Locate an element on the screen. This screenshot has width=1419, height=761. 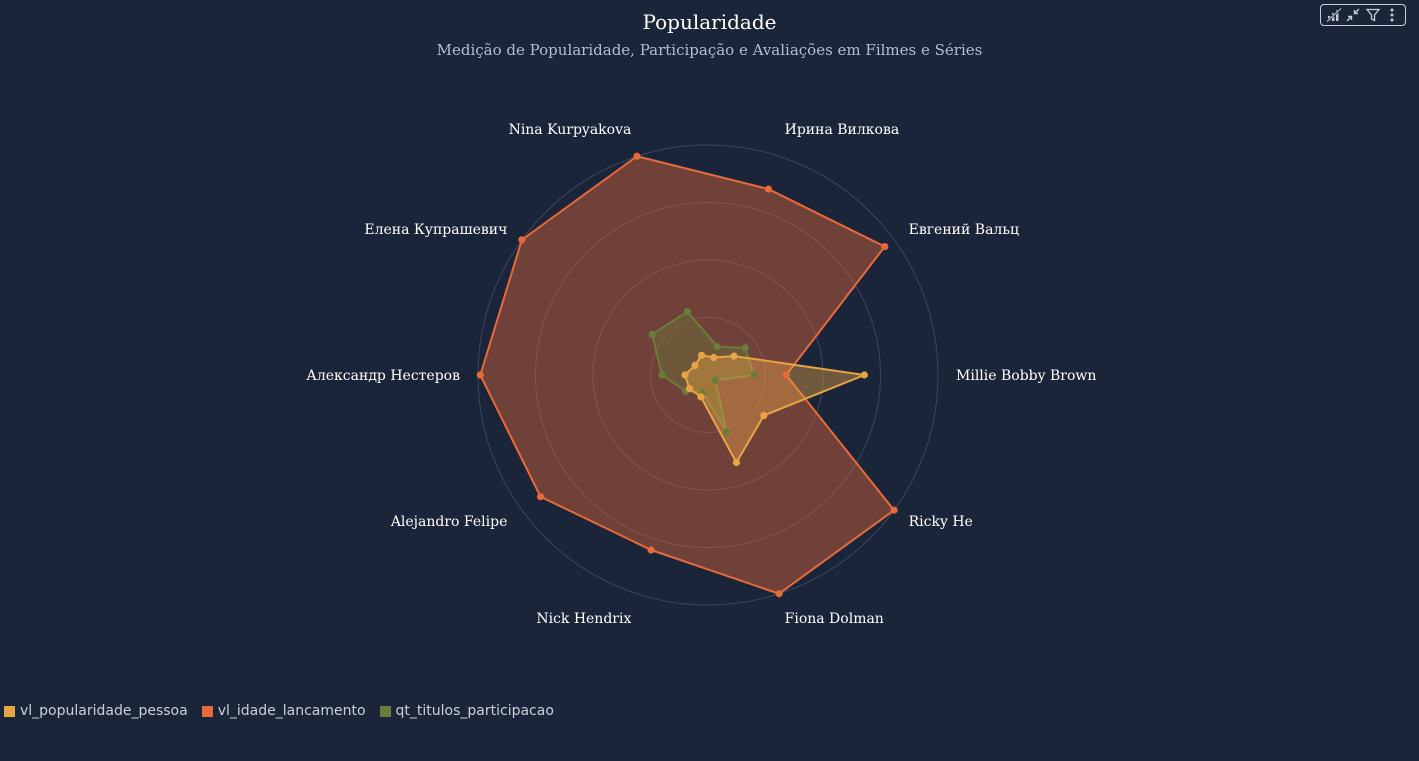
legend-item-popularidade: vl_popularidade_pessoa is located at coordinates (96, 711).